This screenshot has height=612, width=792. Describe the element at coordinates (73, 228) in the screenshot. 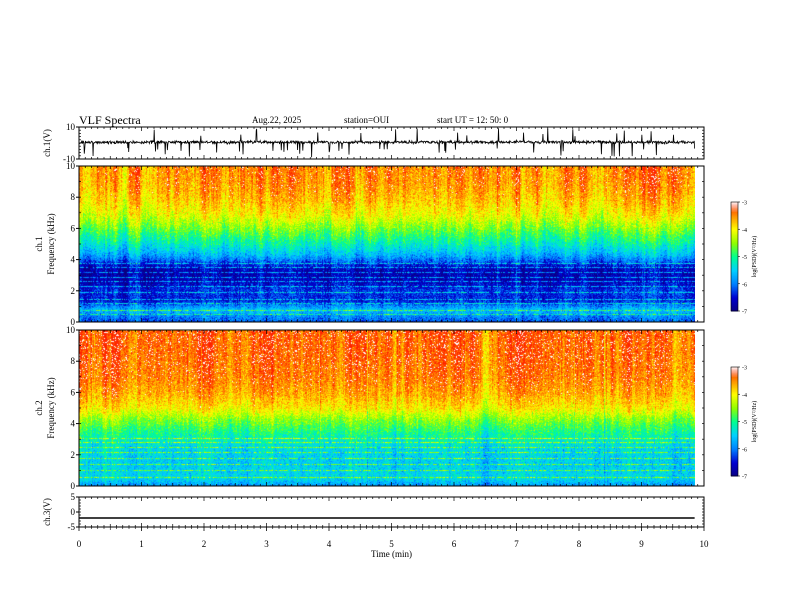

I see `ch1-spectrogram-ytick-label: 6` at that location.